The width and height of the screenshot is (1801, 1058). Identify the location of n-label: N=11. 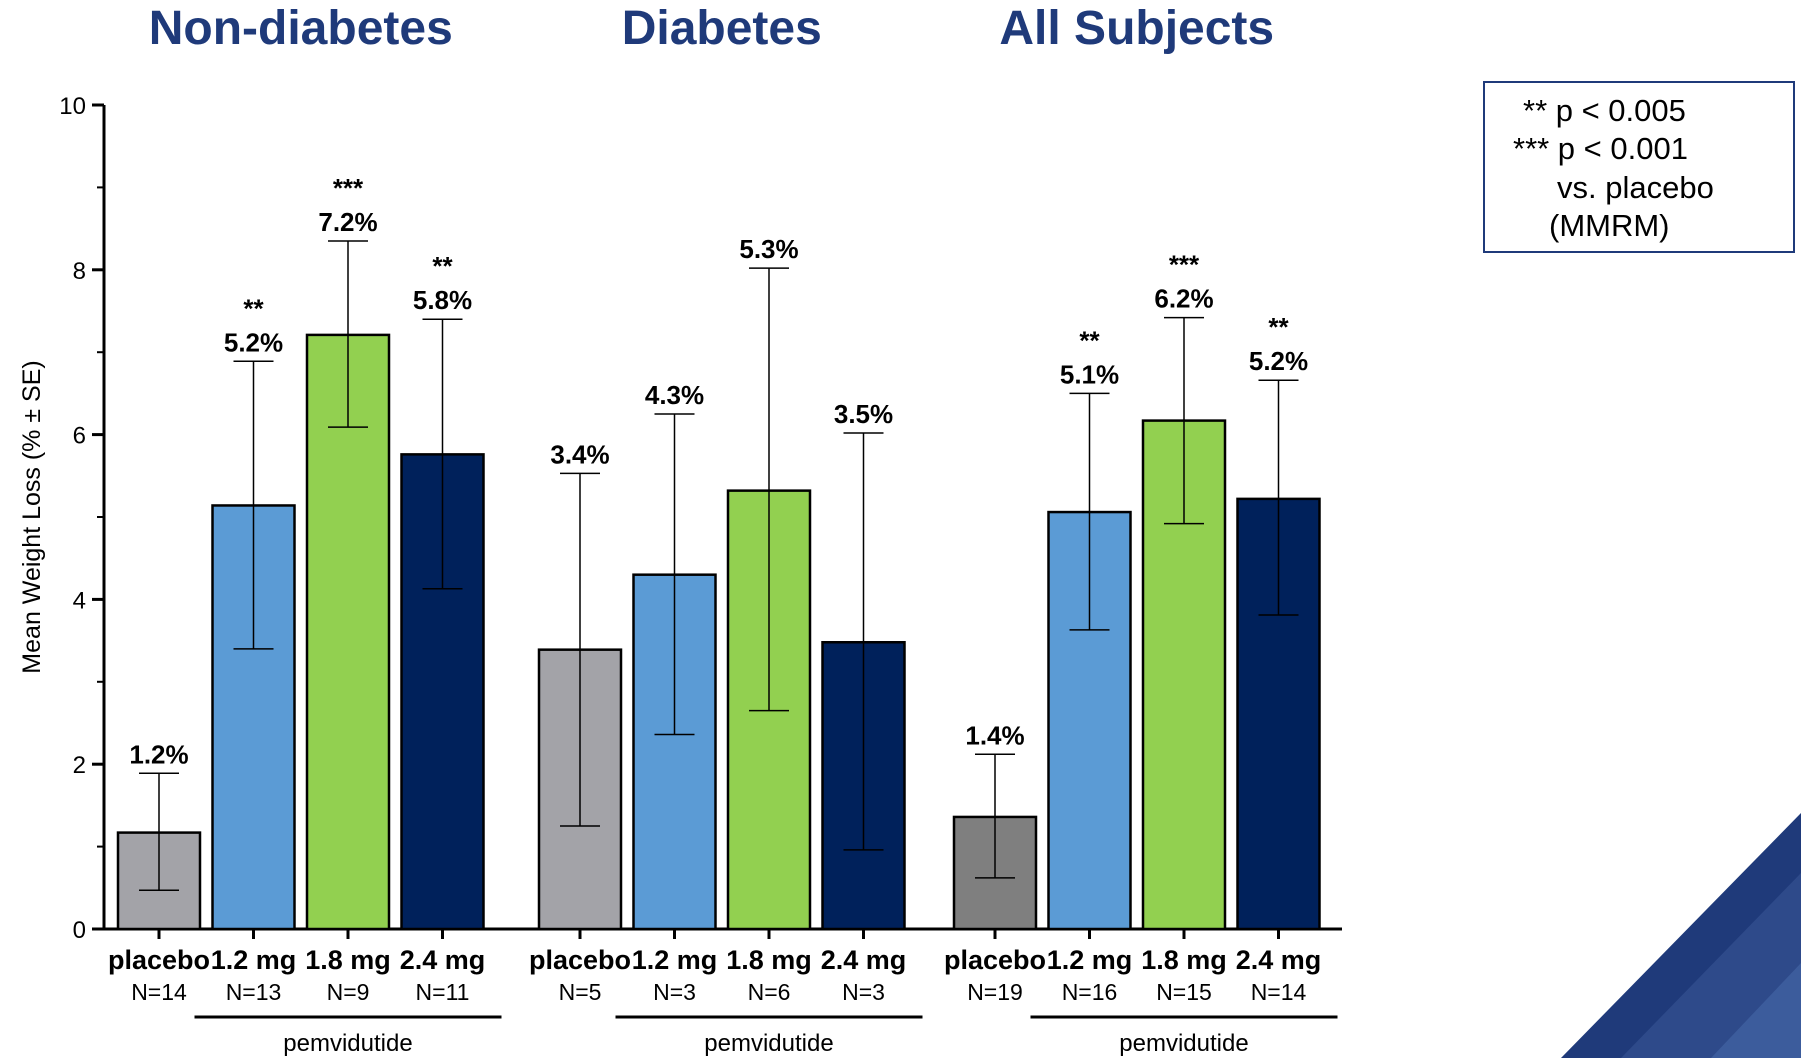
(443, 992).